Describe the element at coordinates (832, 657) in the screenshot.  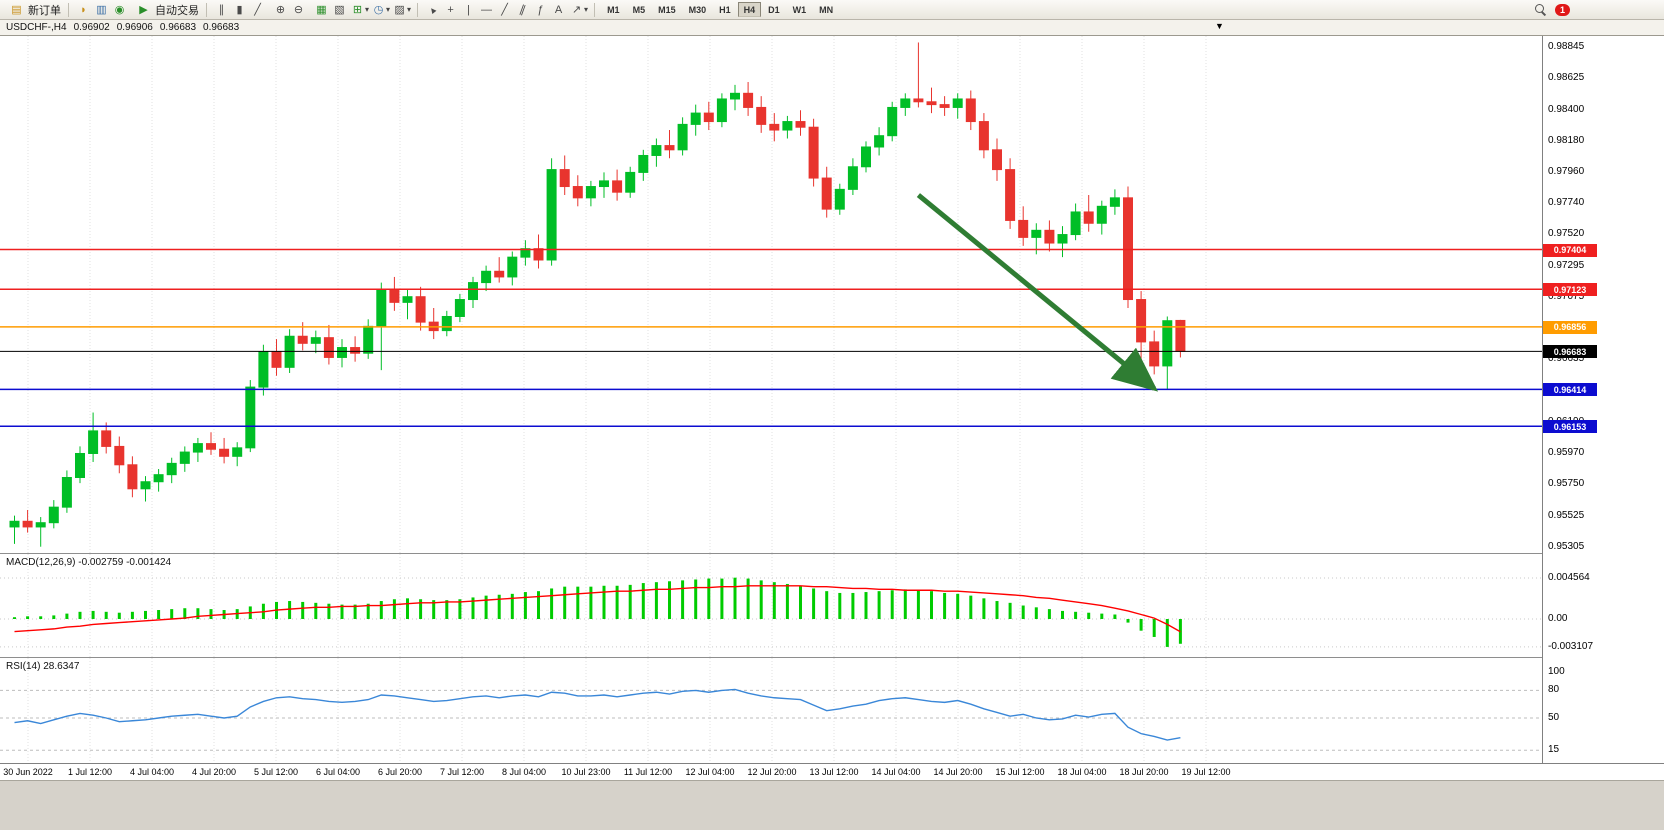
I see `panel-splitter-rsi` at that location.